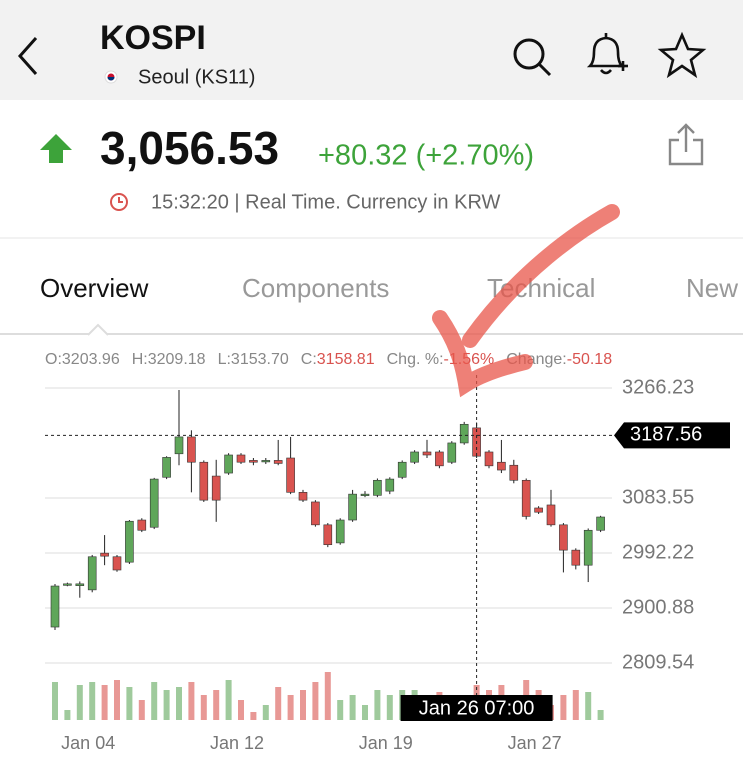  What do you see at coordinates (27, 56) in the screenshot?
I see `back-button` at bounding box center [27, 56].